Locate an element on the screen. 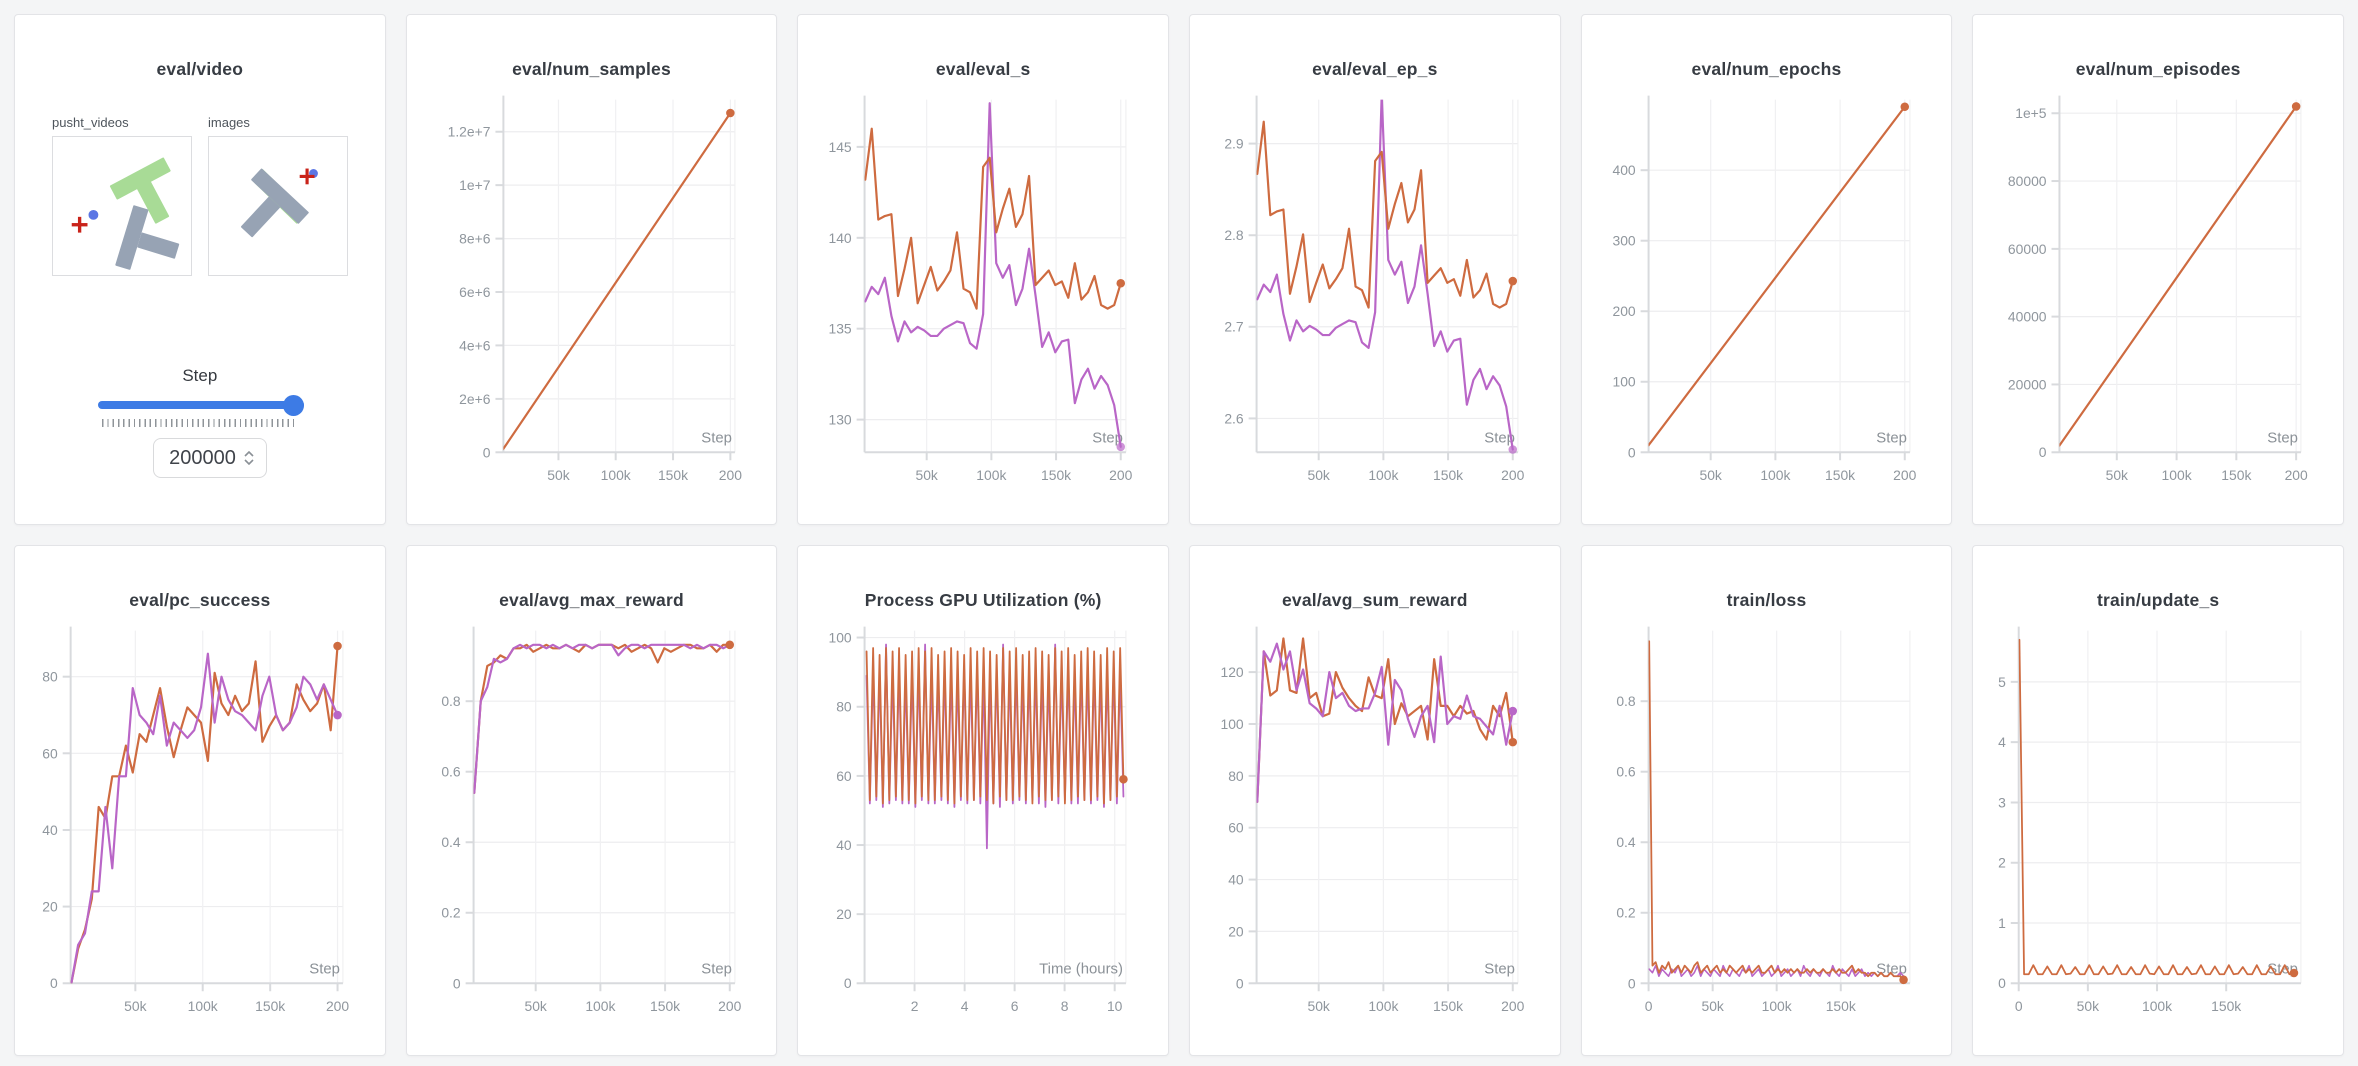 The width and height of the screenshot is (2358, 1066). step-value-box is located at coordinates (210, 458).